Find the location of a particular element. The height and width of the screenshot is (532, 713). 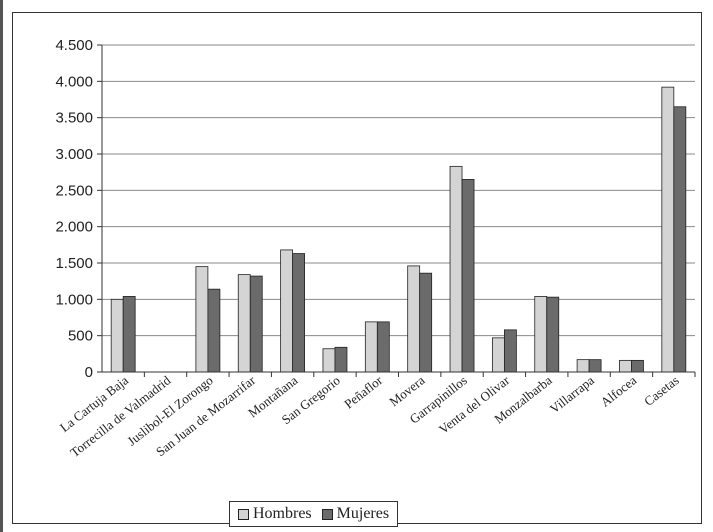

legend-label-hombres: Hombres is located at coordinates (282, 513).